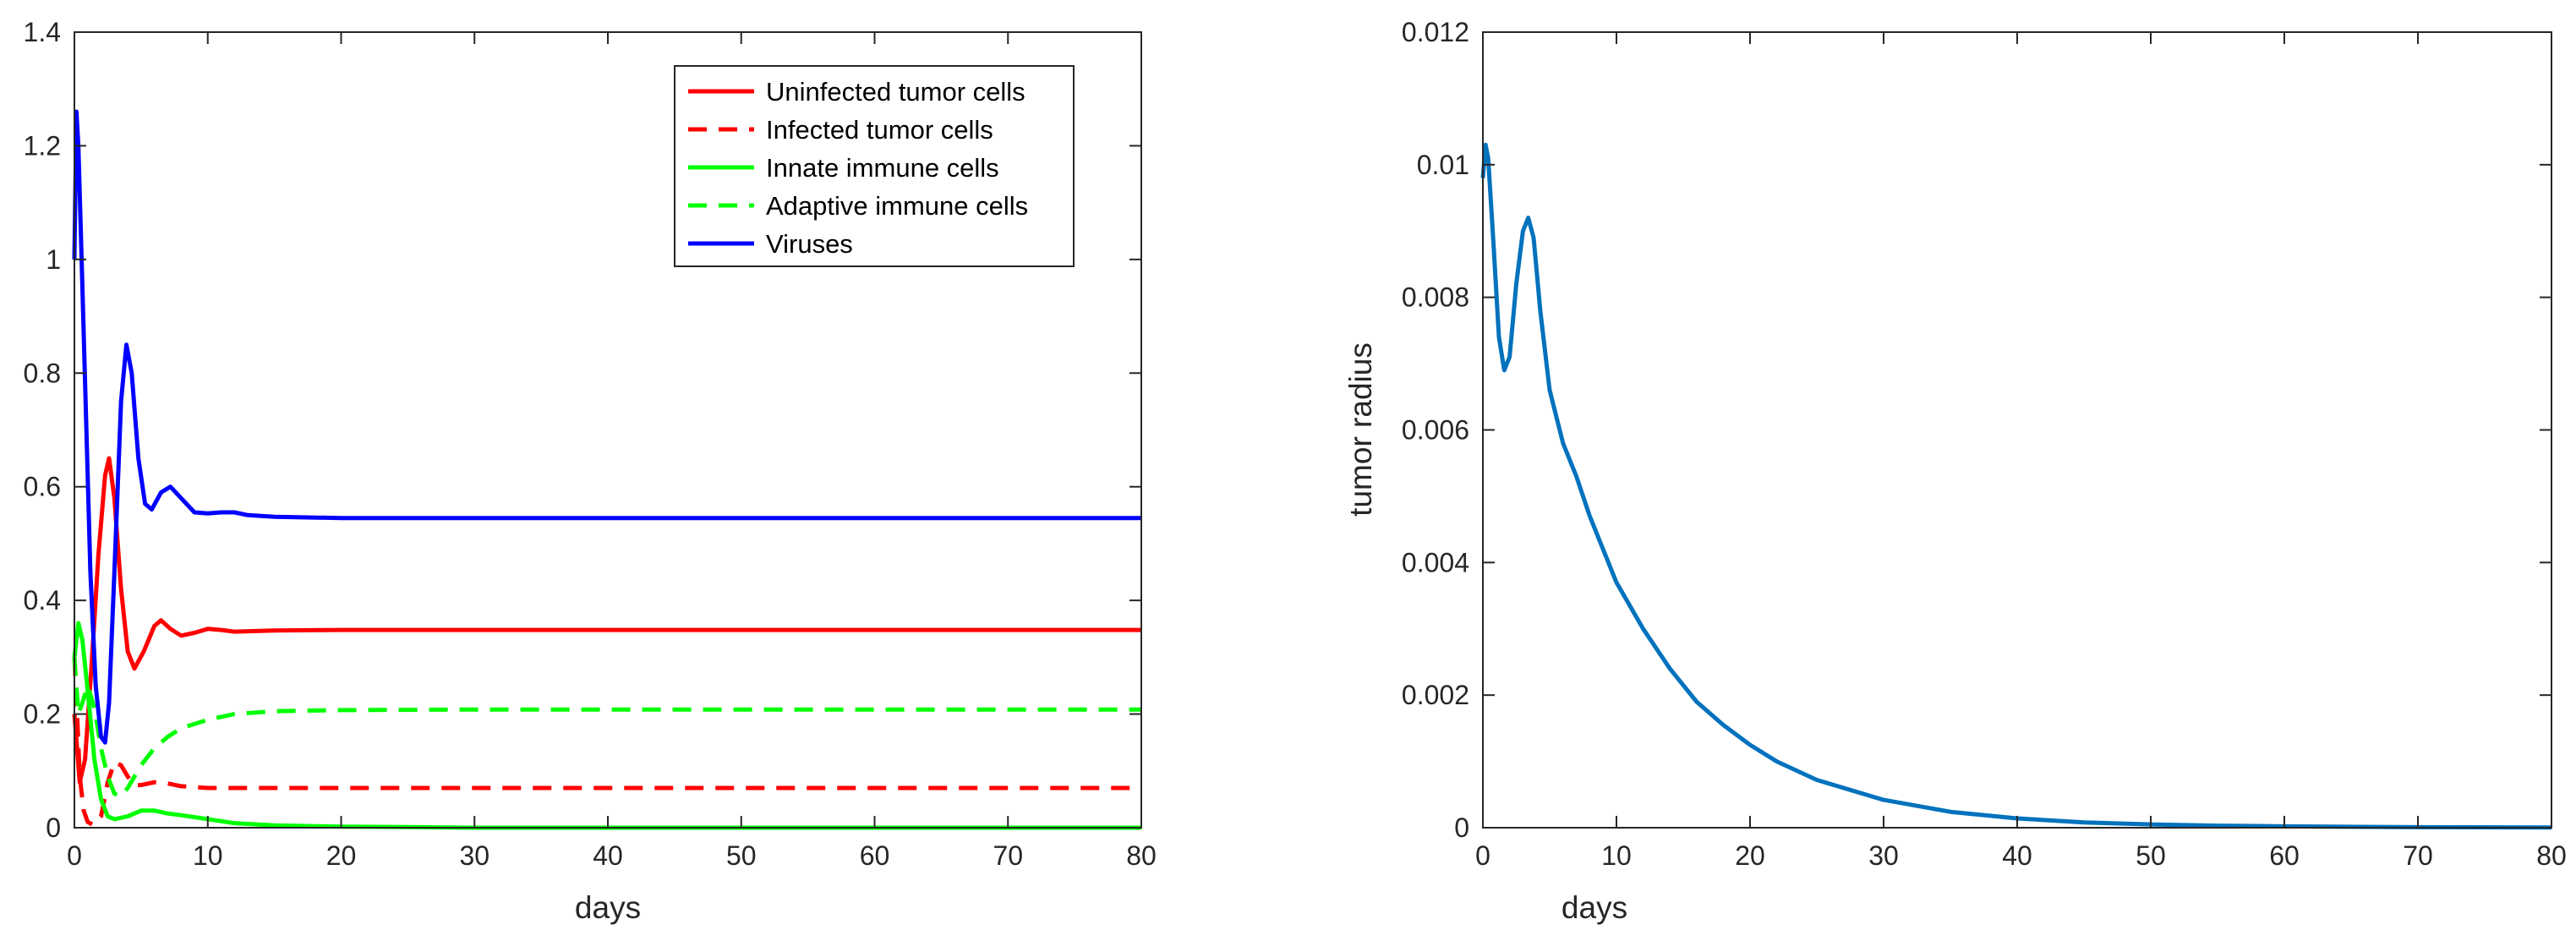 The image size is (2576, 941). I want to click on legend-label-uninfected-tumor-cells: Uninfected tumor cells, so click(895, 92).